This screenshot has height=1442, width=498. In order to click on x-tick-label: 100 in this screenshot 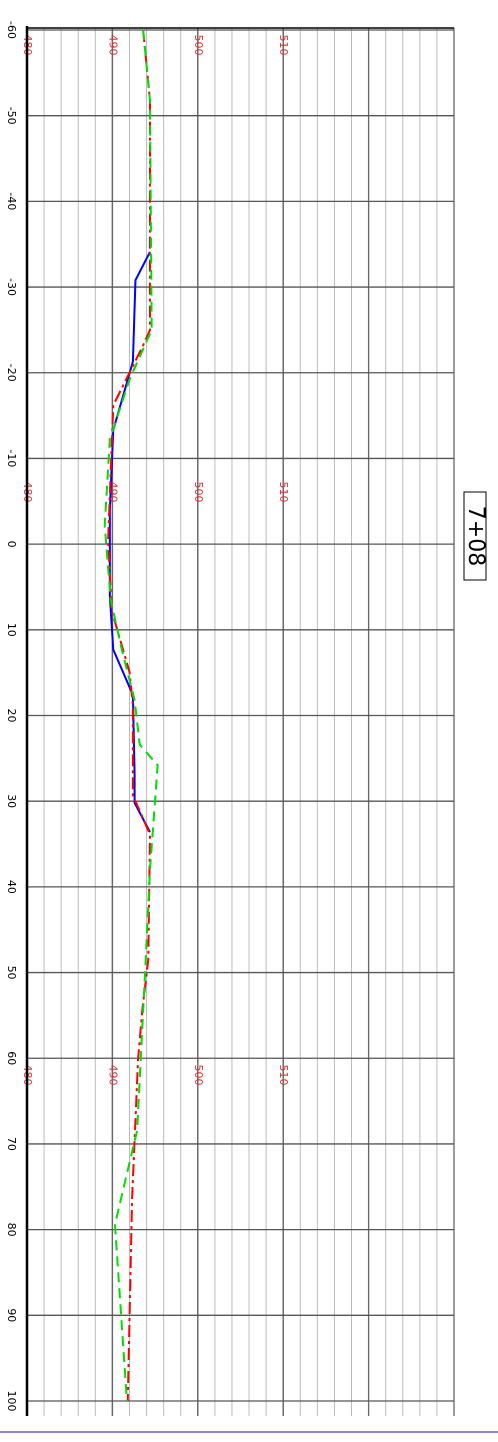, I will do `click(11, 1401)`.